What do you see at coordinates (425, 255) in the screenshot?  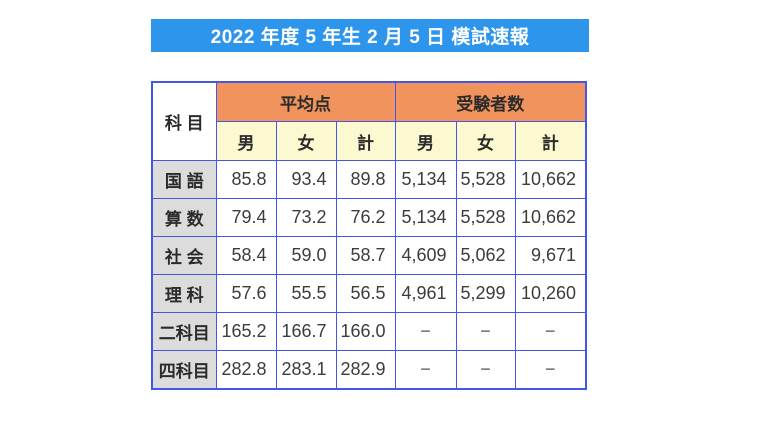 I see `value-cell: 4,609` at bounding box center [425, 255].